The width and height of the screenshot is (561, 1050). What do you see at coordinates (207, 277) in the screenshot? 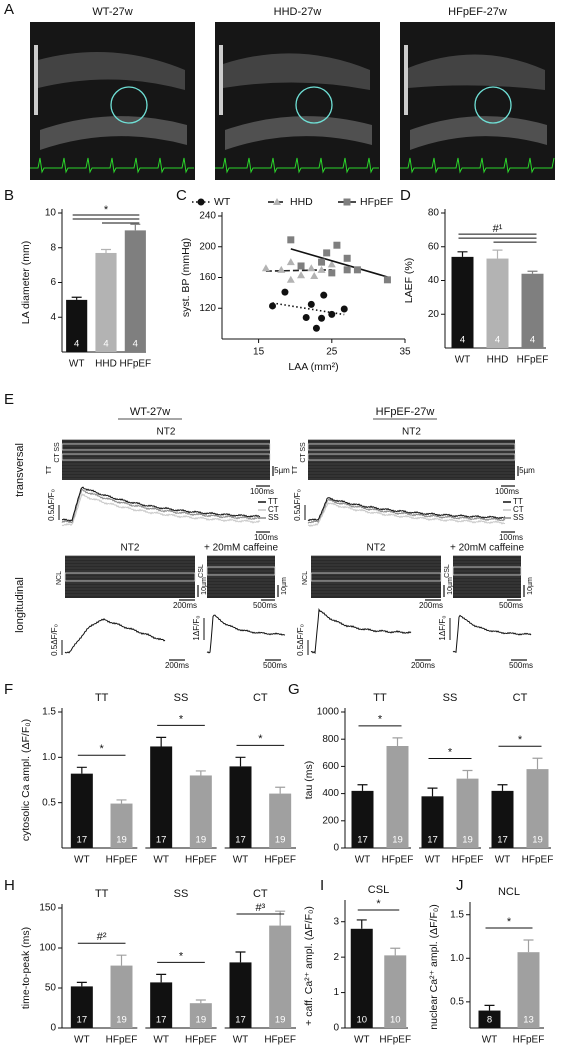
I see `y-tick-label: 160` at bounding box center [207, 277].